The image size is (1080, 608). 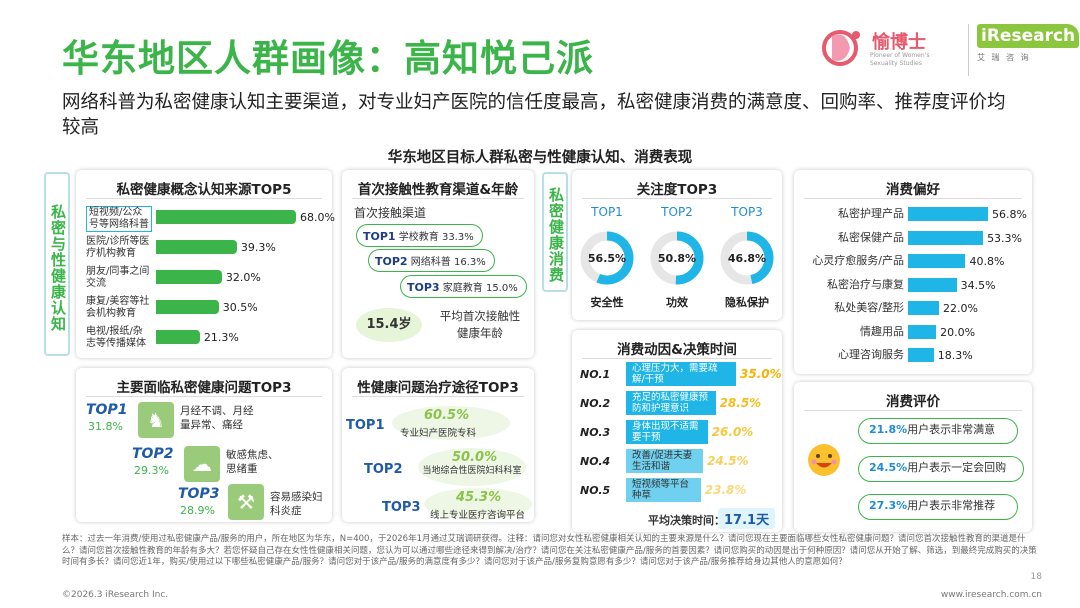 I want to click on copyright: ©2026.3 iResearch Inc., so click(x=115, y=595).